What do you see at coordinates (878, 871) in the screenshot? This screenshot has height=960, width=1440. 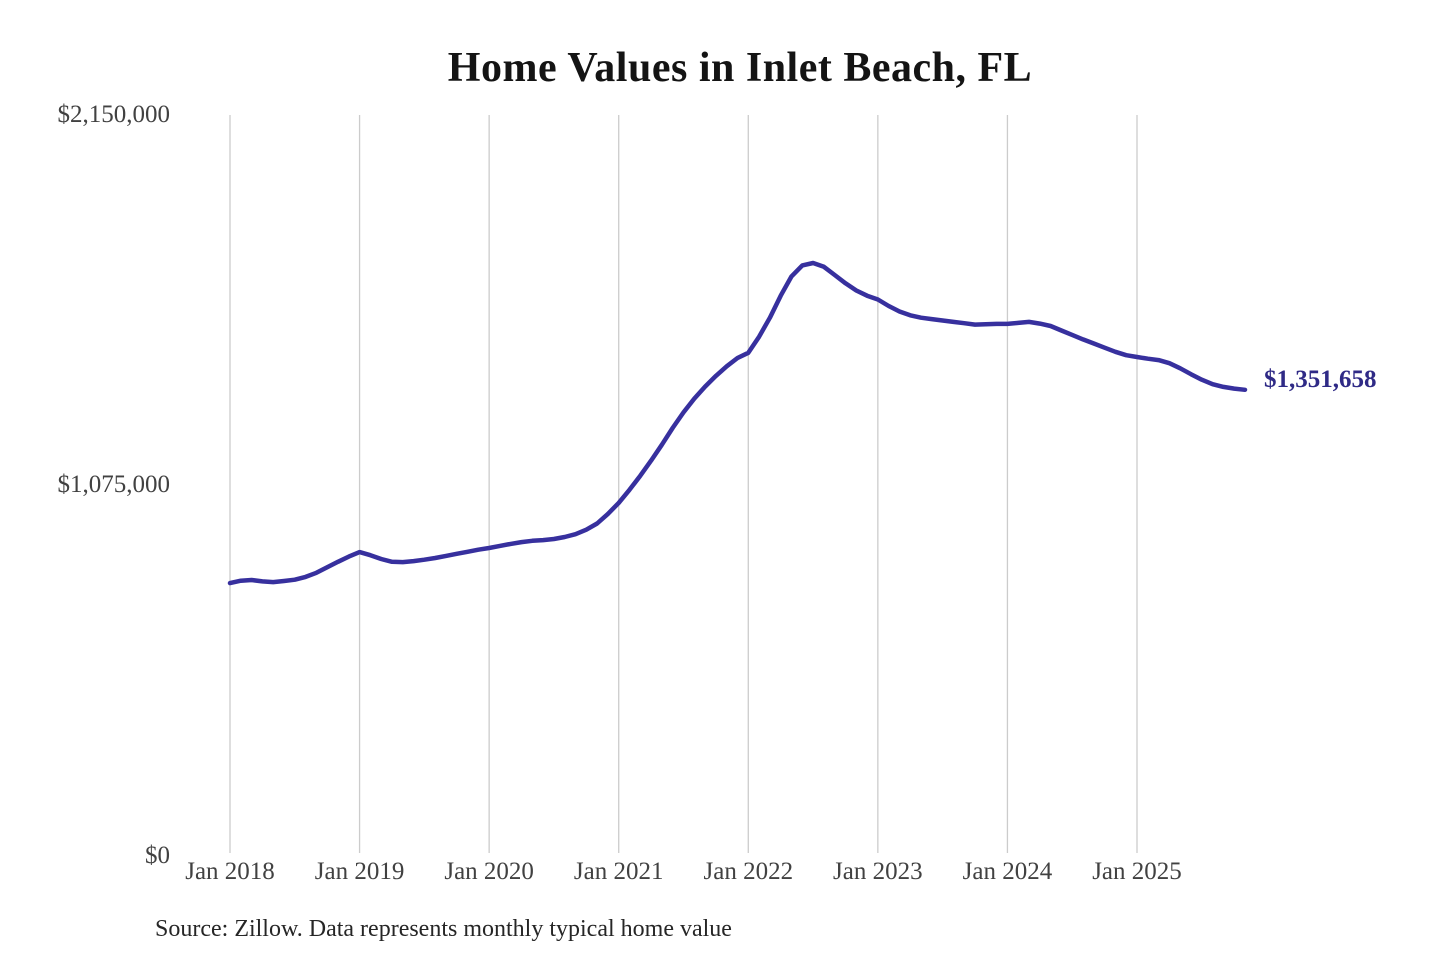 I see `x-axis-tick-label: Jan 2023` at bounding box center [878, 871].